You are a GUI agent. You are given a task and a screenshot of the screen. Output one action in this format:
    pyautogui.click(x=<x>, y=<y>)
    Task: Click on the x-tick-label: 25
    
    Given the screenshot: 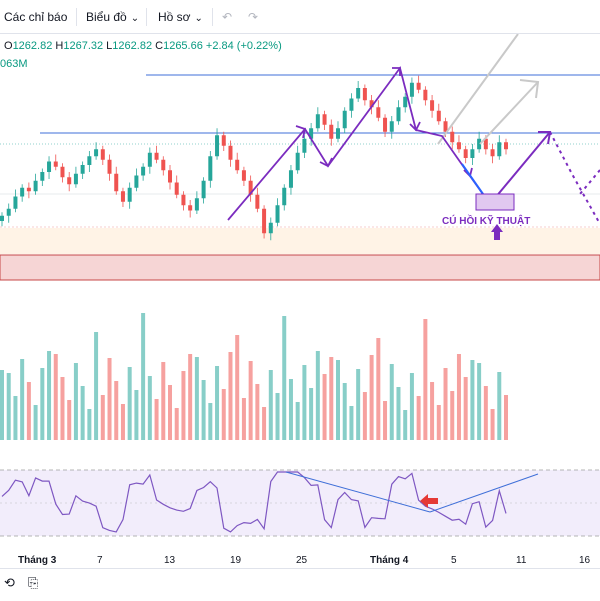 What is the action you would take?
    pyautogui.click(x=302, y=560)
    